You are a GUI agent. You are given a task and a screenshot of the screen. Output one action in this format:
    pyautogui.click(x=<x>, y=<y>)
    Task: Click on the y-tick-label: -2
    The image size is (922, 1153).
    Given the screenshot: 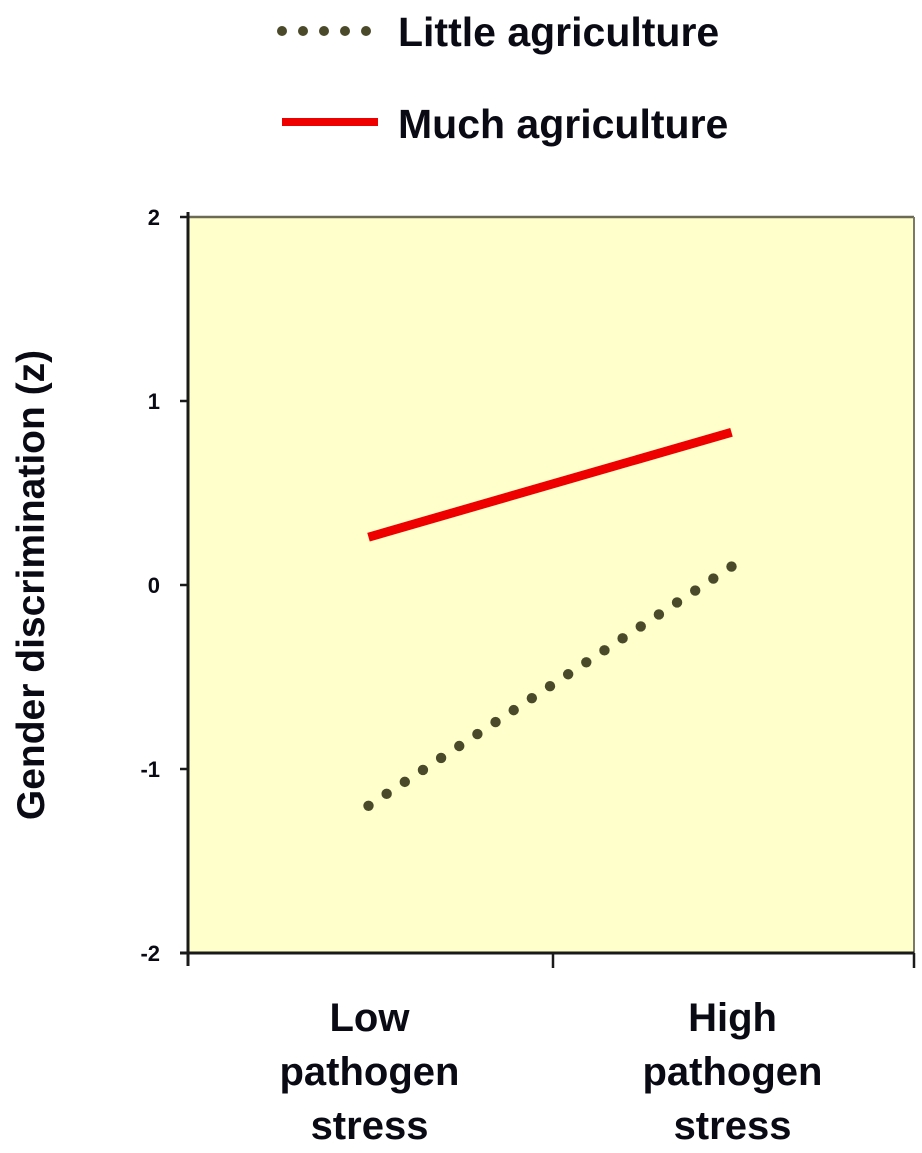 What is the action you would take?
    pyautogui.click(x=150, y=953)
    